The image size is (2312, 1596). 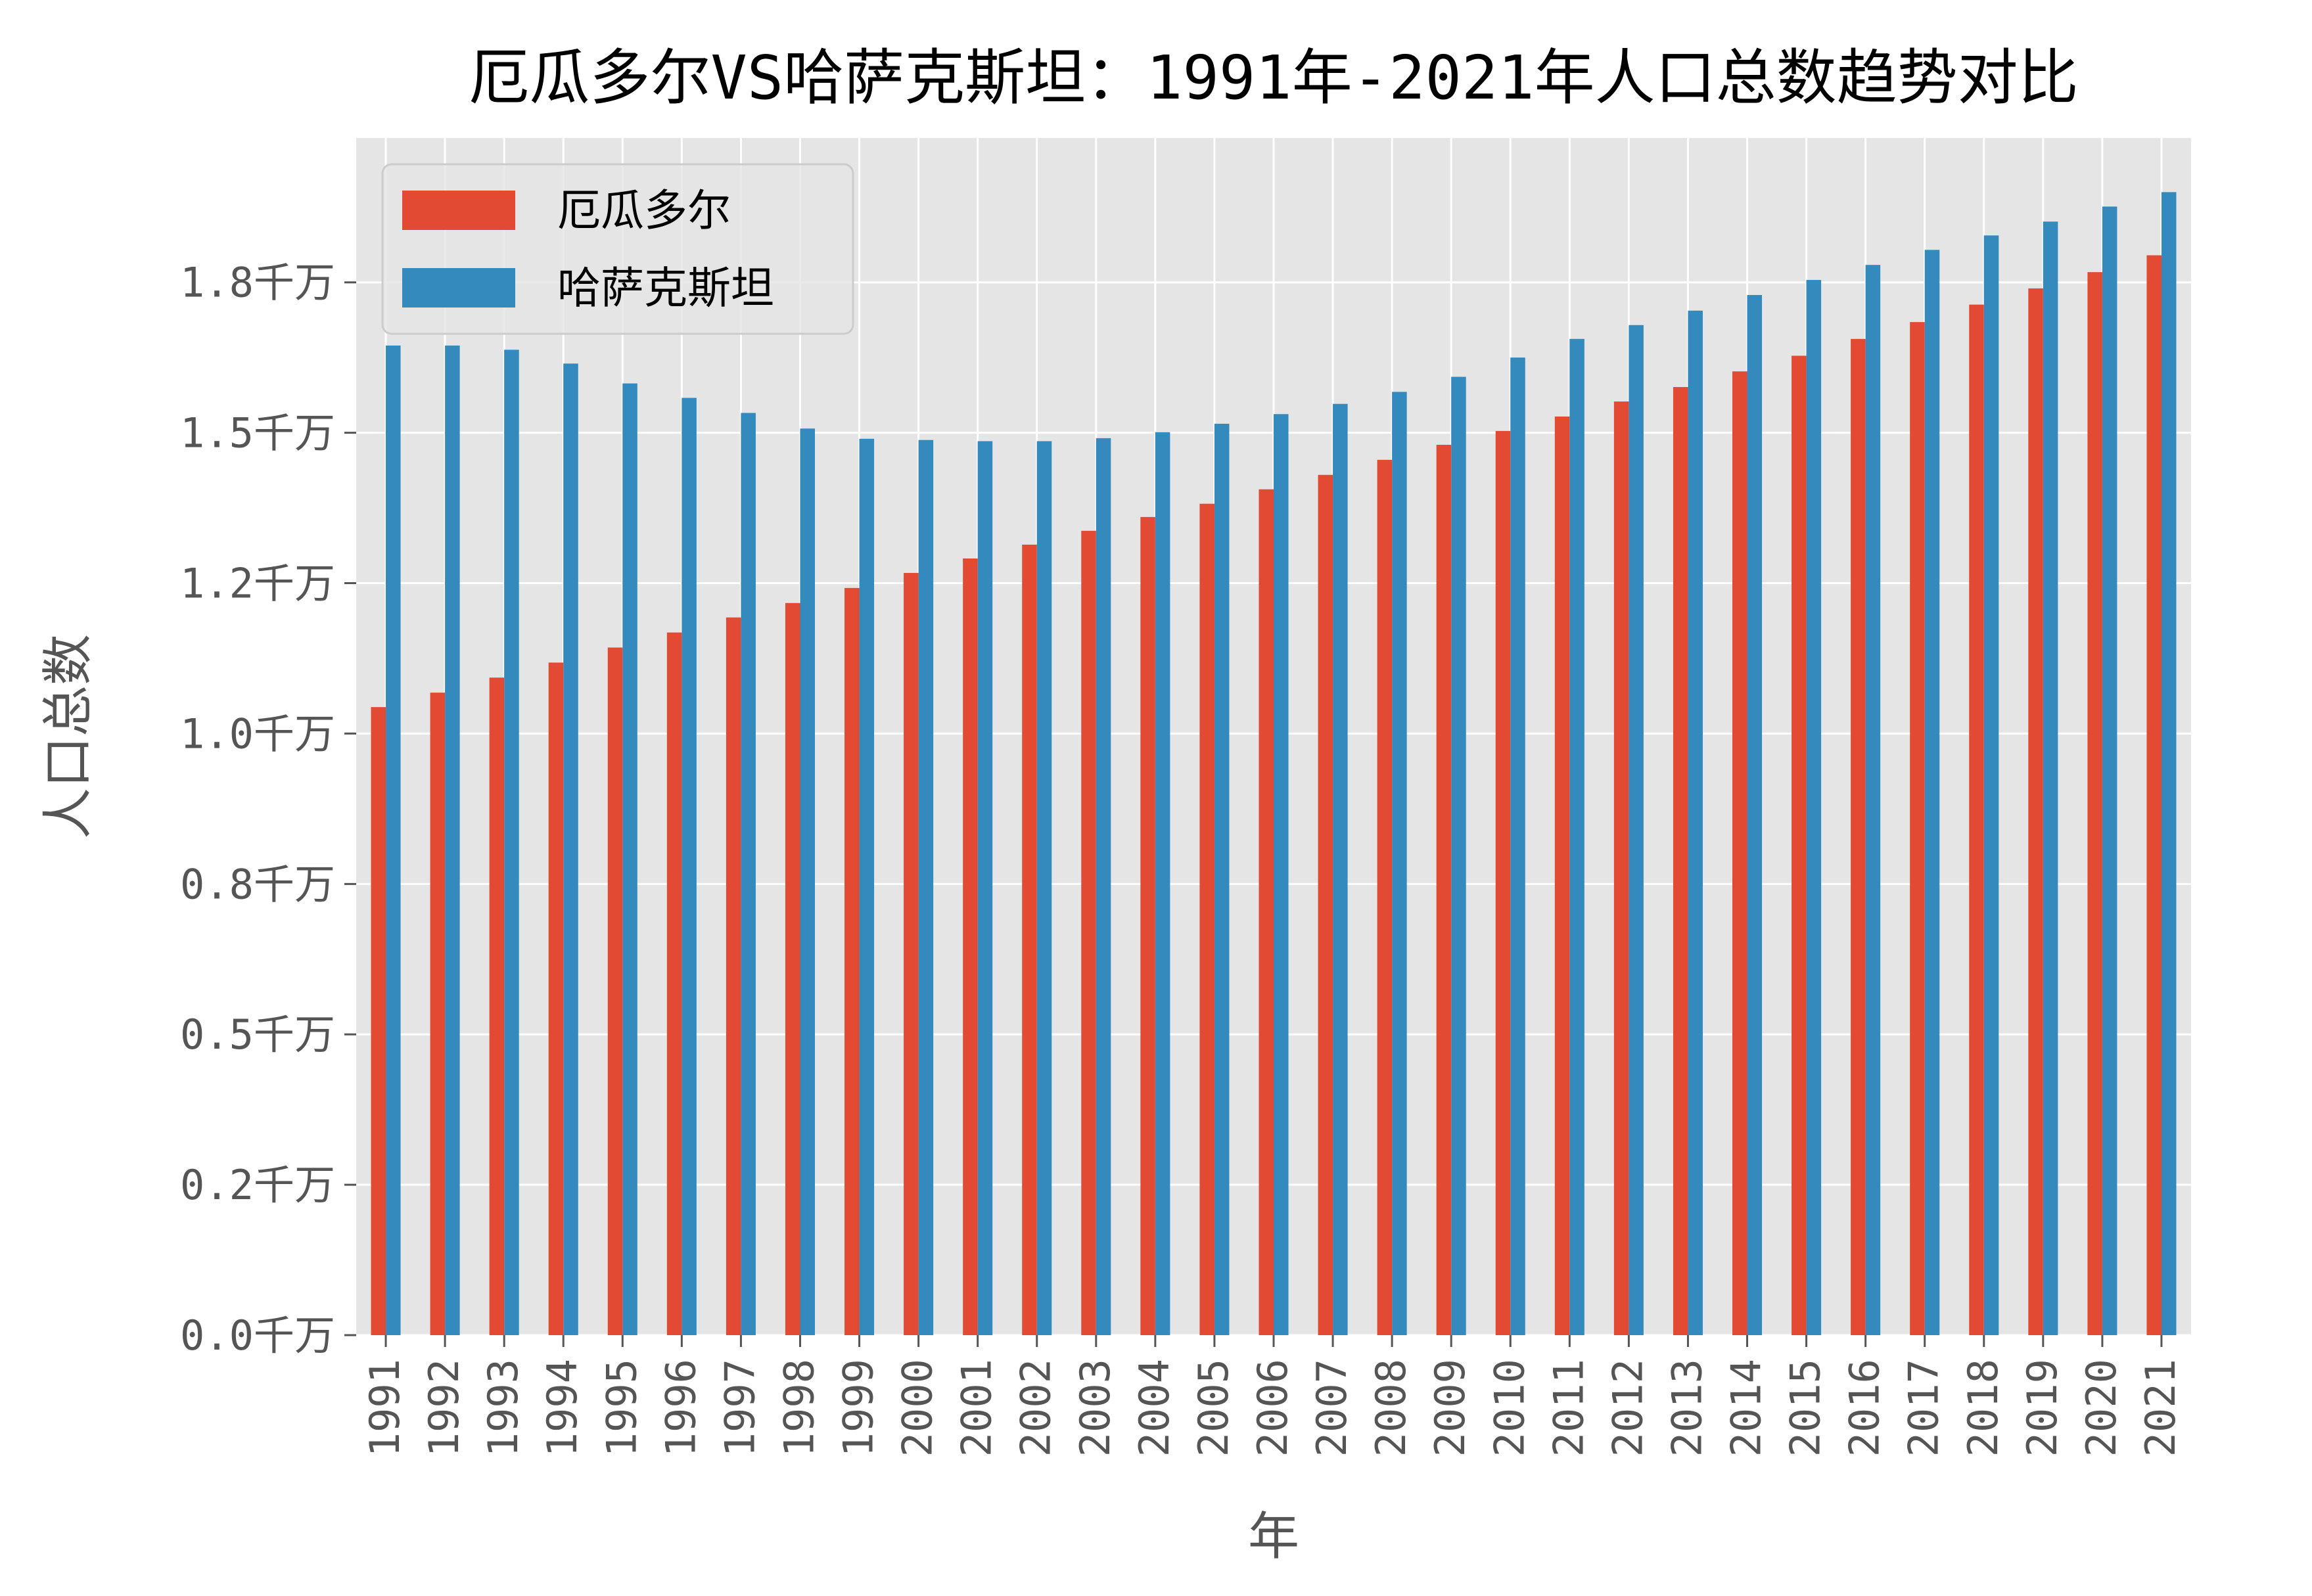 What do you see at coordinates (1385, 897) in the screenshot?
I see `bar-ecuador-2008` at bounding box center [1385, 897].